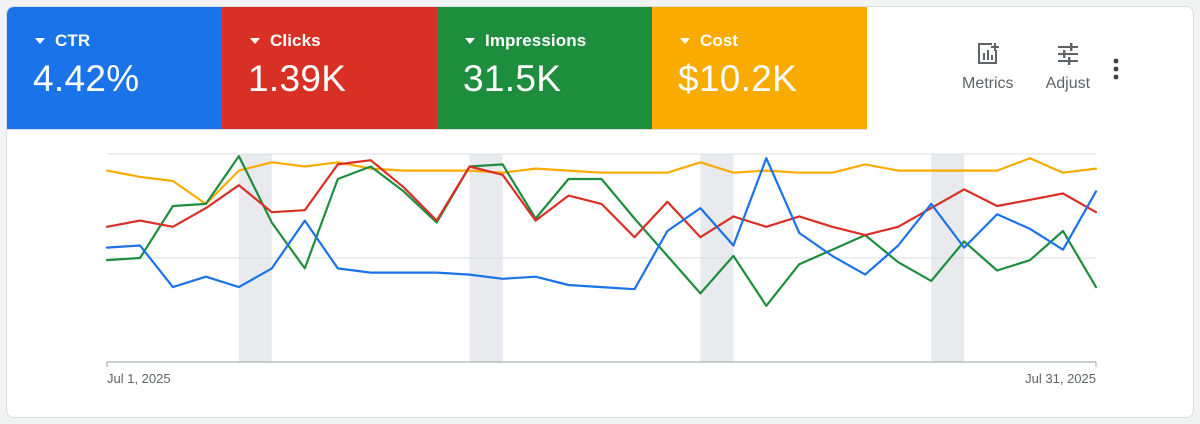 The image size is (1200, 424). What do you see at coordinates (127, 41) in the screenshot?
I see `metric-tile-header: CTR` at bounding box center [127, 41].